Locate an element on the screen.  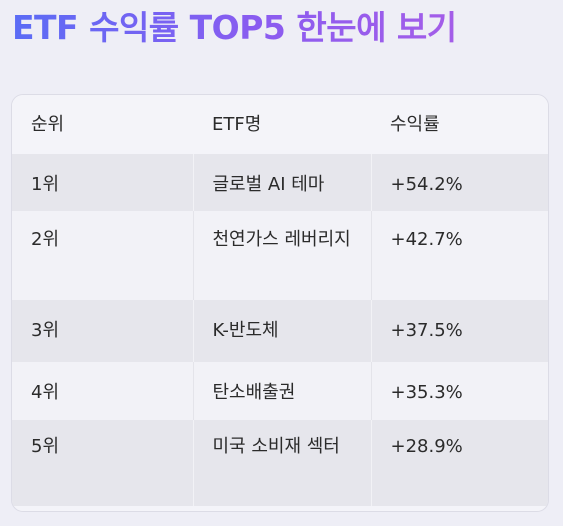
table-row: 1위 글로벌 AI 테마 +54.2% is located at coordinates (280, 182).